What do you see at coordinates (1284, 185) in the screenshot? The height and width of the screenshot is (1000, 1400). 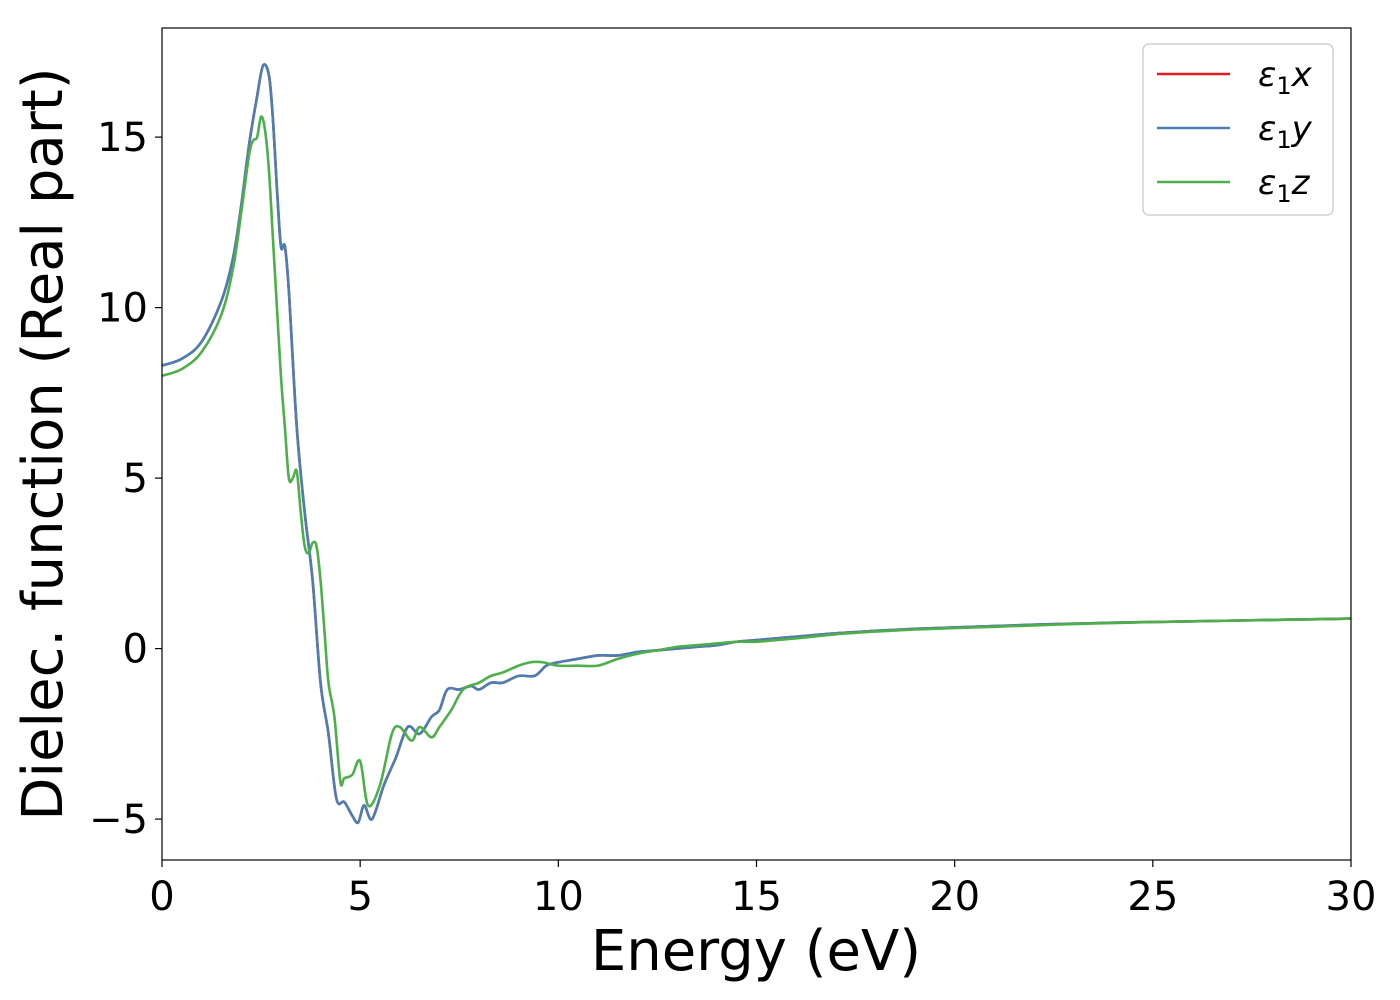 I see `legend-label-z: ε1z` at bounding box center [1284, 185].